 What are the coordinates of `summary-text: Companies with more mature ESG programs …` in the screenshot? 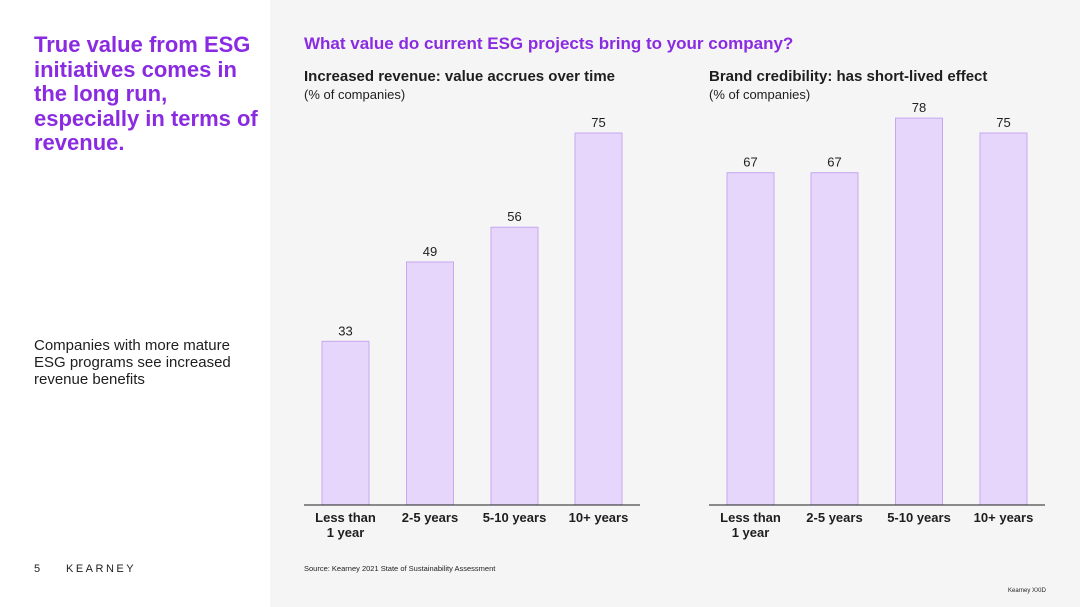 It's located at (132, 362).